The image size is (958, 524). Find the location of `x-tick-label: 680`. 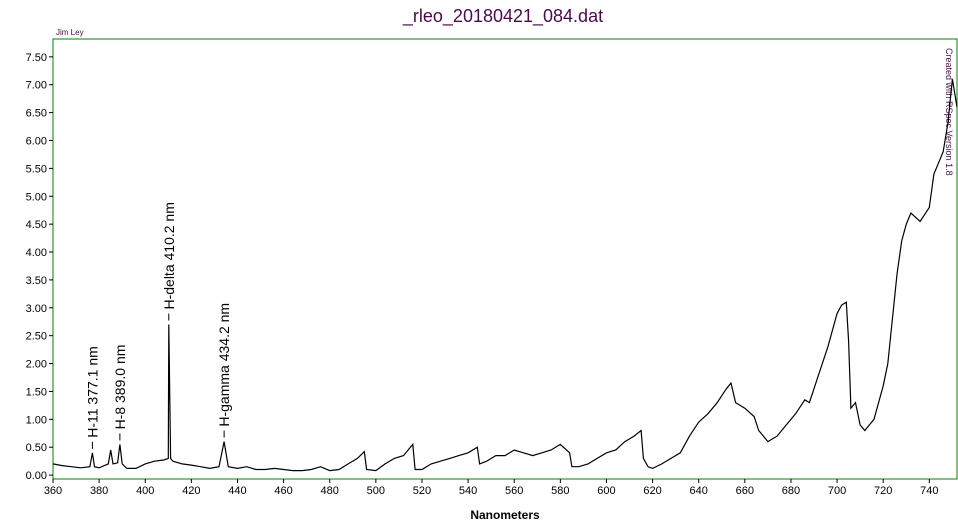

x-tick-label: 680 is located at coordinates (791, 491).